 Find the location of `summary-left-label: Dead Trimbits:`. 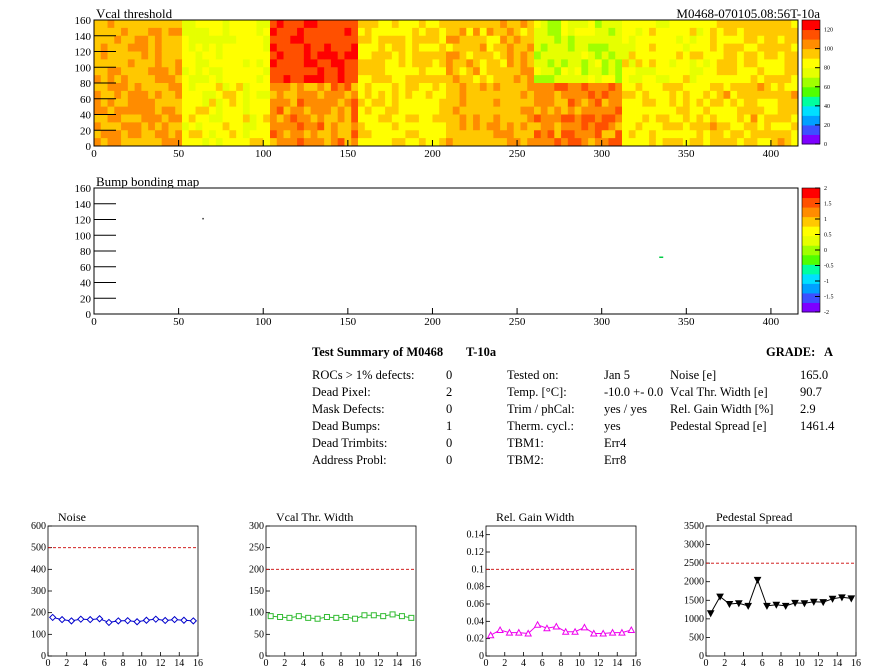

summary-left-label: Dead Trimbits: is located at coordinates (350, 443).